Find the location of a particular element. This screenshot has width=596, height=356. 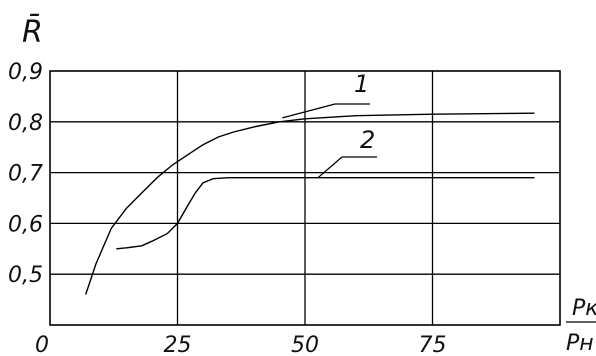

y-tick-label: 0,8 is located at coordinates (25, 123).